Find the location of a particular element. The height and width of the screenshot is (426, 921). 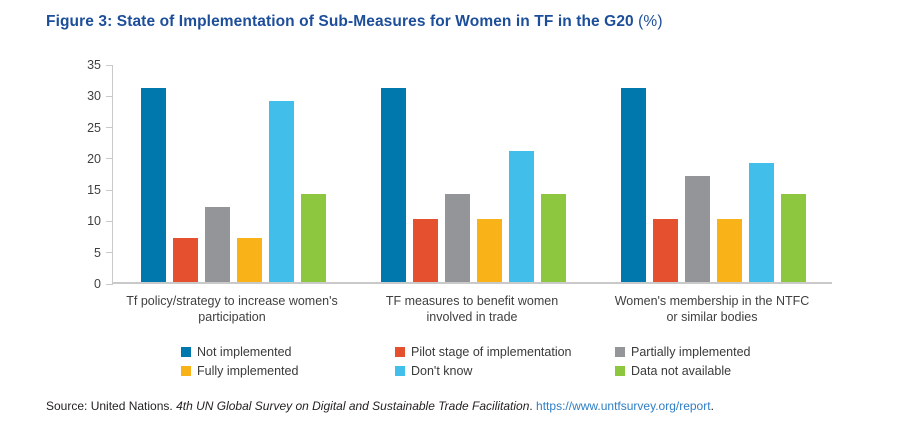

y-axis-tick-label: 20 is located at coordinates (94, 158).